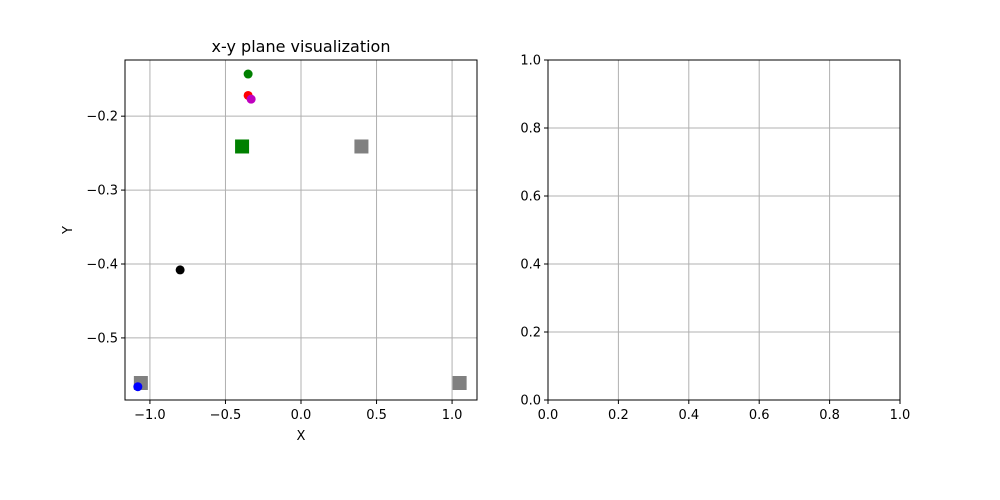 Image resolution: width=1000 pixels, height=500 pixels. What do you see at coordinates (102, 117) in the screenshot?
I see `y-tick-label: −0.2` at bounding box center [102, 117].